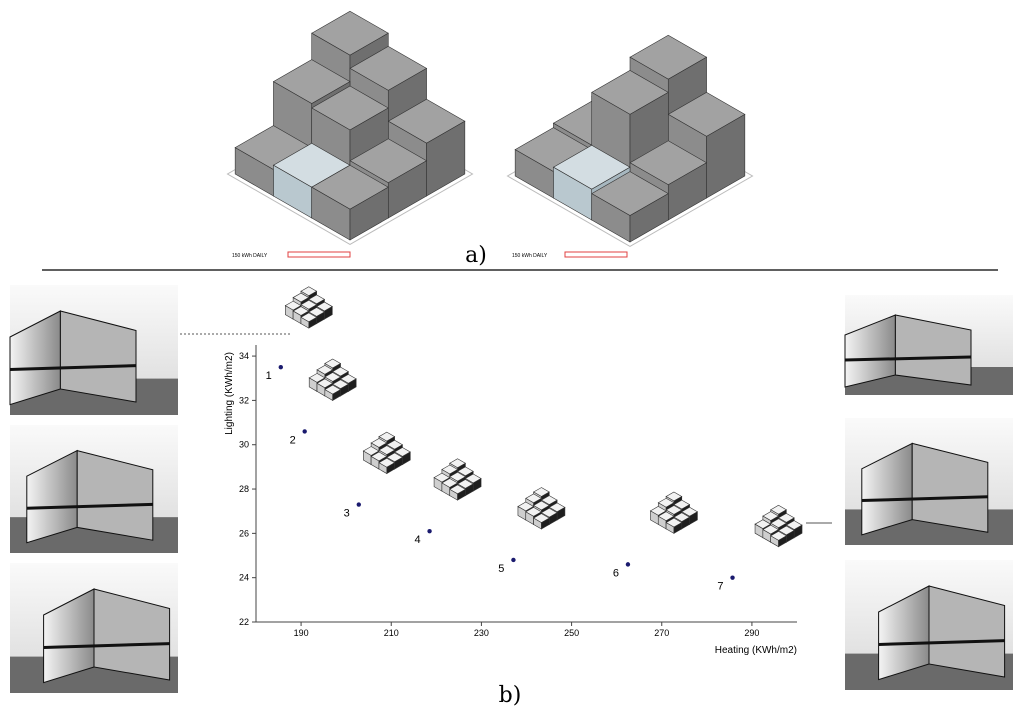 This screenshot has width=1021, height=710. Describe the element at coordinates (244, 400) in the screenshot. I see `y-tick-label: 32` at that location.